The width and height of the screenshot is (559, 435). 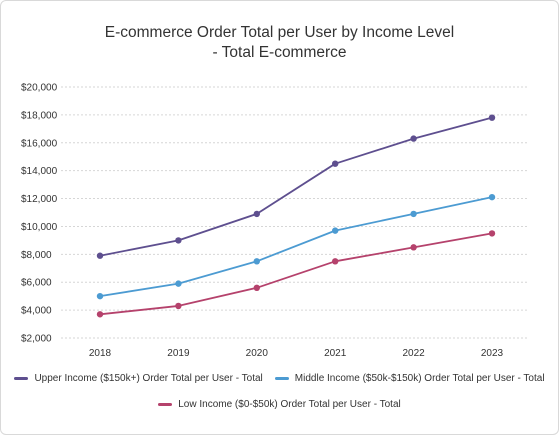 What do you see at coordinates (335, 353) in the screenshot?
I see `x-tick-label: 2021` at bounding box center [335, 353].